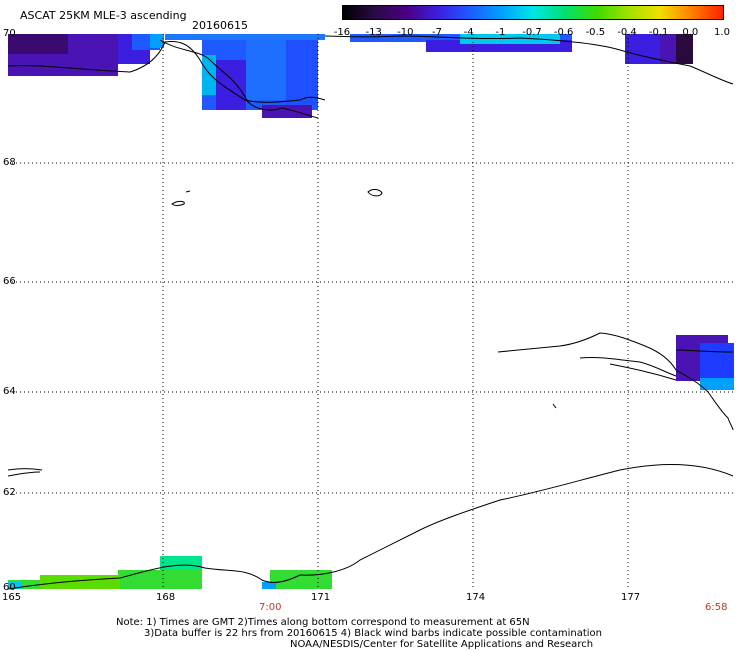 The image size is (740, 651). I want to click on colorbar-label: -0.5, so click(595, 32).